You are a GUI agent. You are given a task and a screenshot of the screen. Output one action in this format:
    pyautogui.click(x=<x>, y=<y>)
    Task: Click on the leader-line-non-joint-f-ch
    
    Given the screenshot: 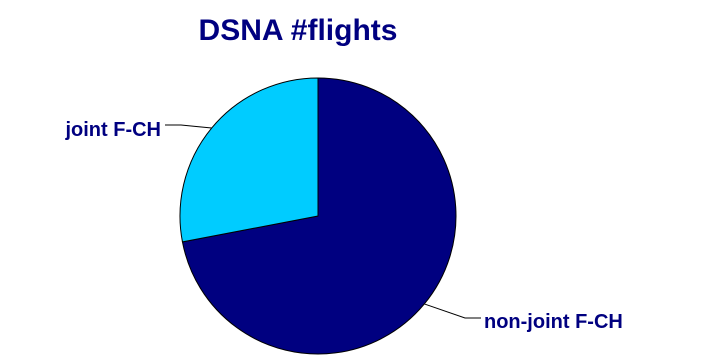 What is the action you would take?
    pyautogui.click(x=452, y=311)
    